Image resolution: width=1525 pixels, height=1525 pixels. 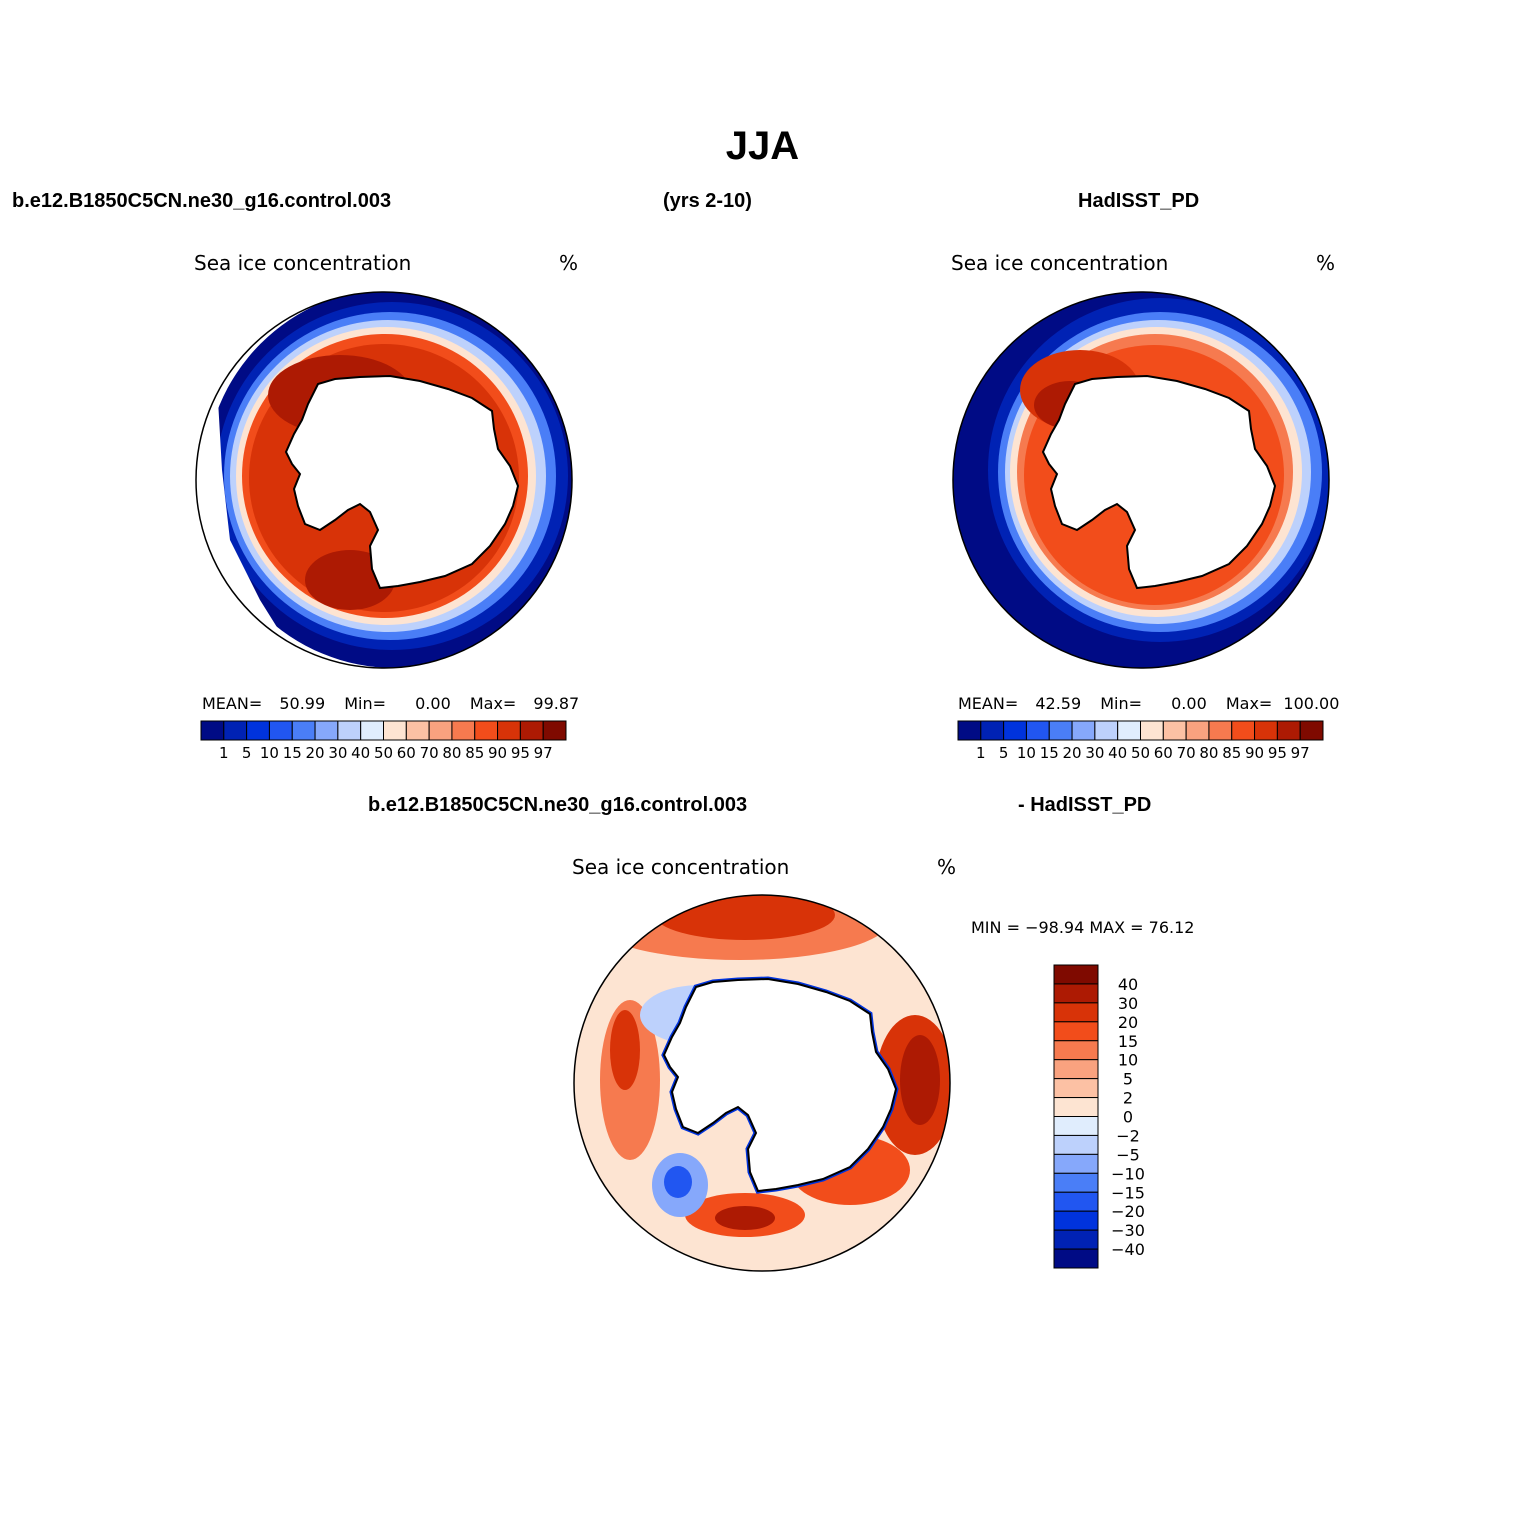 What do you see at coordinates (1128, 1173) in the screenshot?
I see `diff-colorbar-tick-label: −10` at bounding box center [1128, 1173].